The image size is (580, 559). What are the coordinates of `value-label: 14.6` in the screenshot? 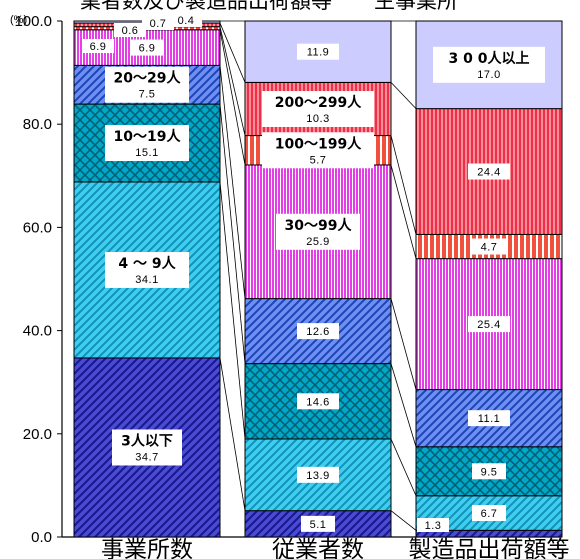 It's located at (317, 402).